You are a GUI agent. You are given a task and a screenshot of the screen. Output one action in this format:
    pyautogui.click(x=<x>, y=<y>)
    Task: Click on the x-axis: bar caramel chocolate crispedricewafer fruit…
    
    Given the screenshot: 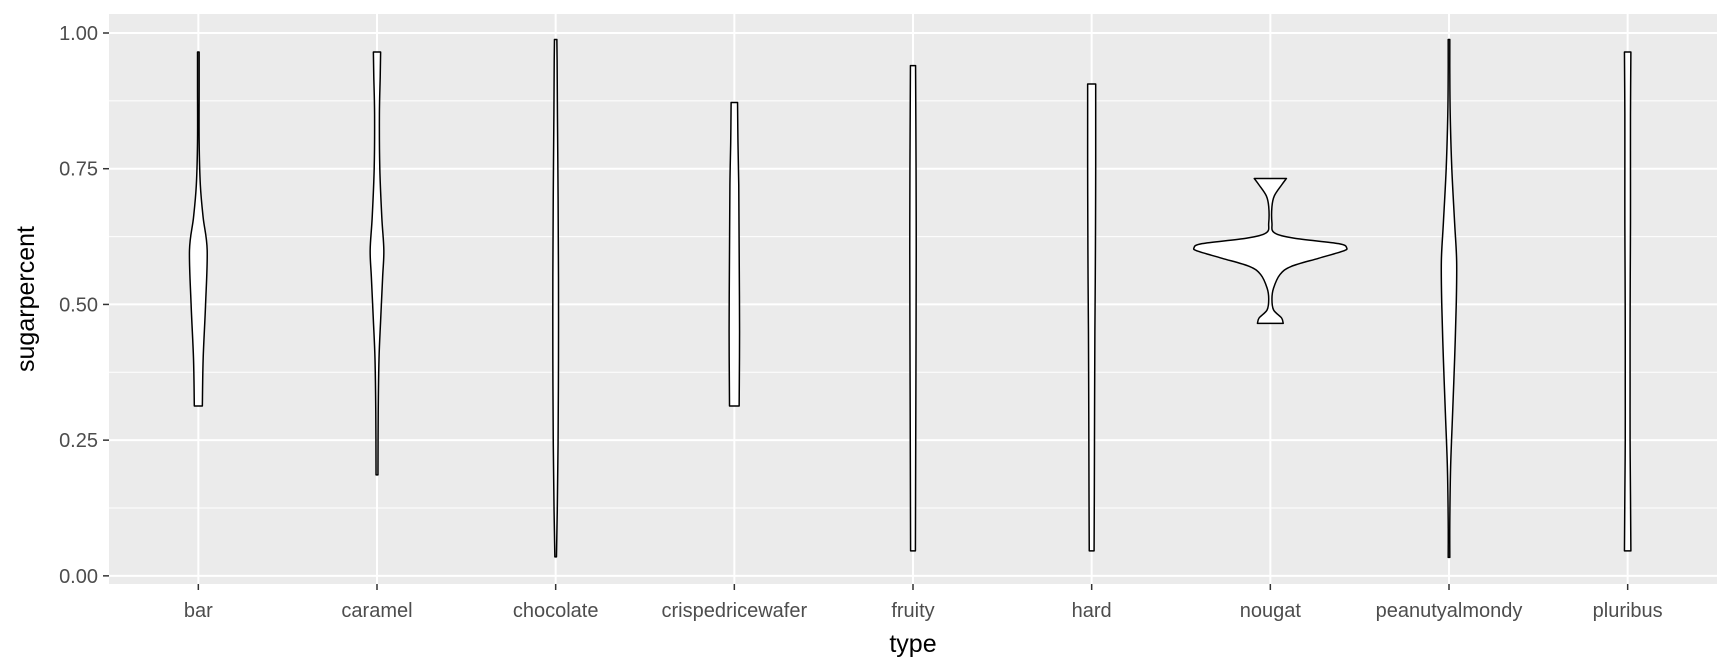 What is the action you would take?
    pyautogui.click(x=923, y=603)
    